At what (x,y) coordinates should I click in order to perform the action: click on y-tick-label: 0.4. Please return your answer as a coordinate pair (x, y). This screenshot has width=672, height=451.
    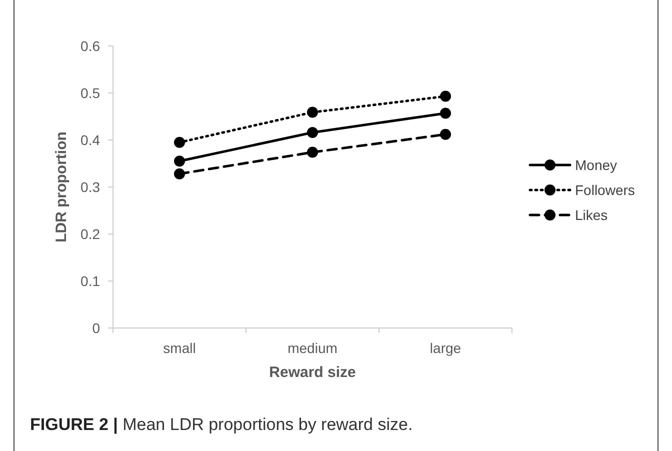
    Looking at the image, I should click on (90, 140).